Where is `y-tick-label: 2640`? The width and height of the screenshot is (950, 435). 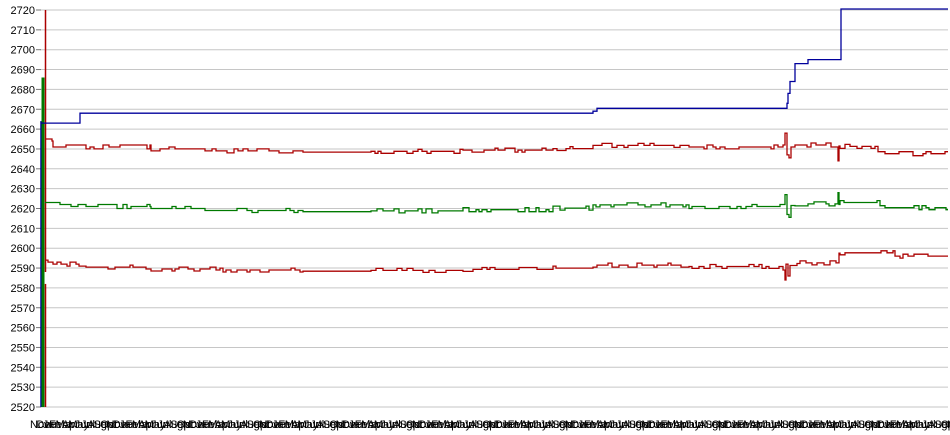
y-tick-label: 2640 is located at coordinates (23, 170).